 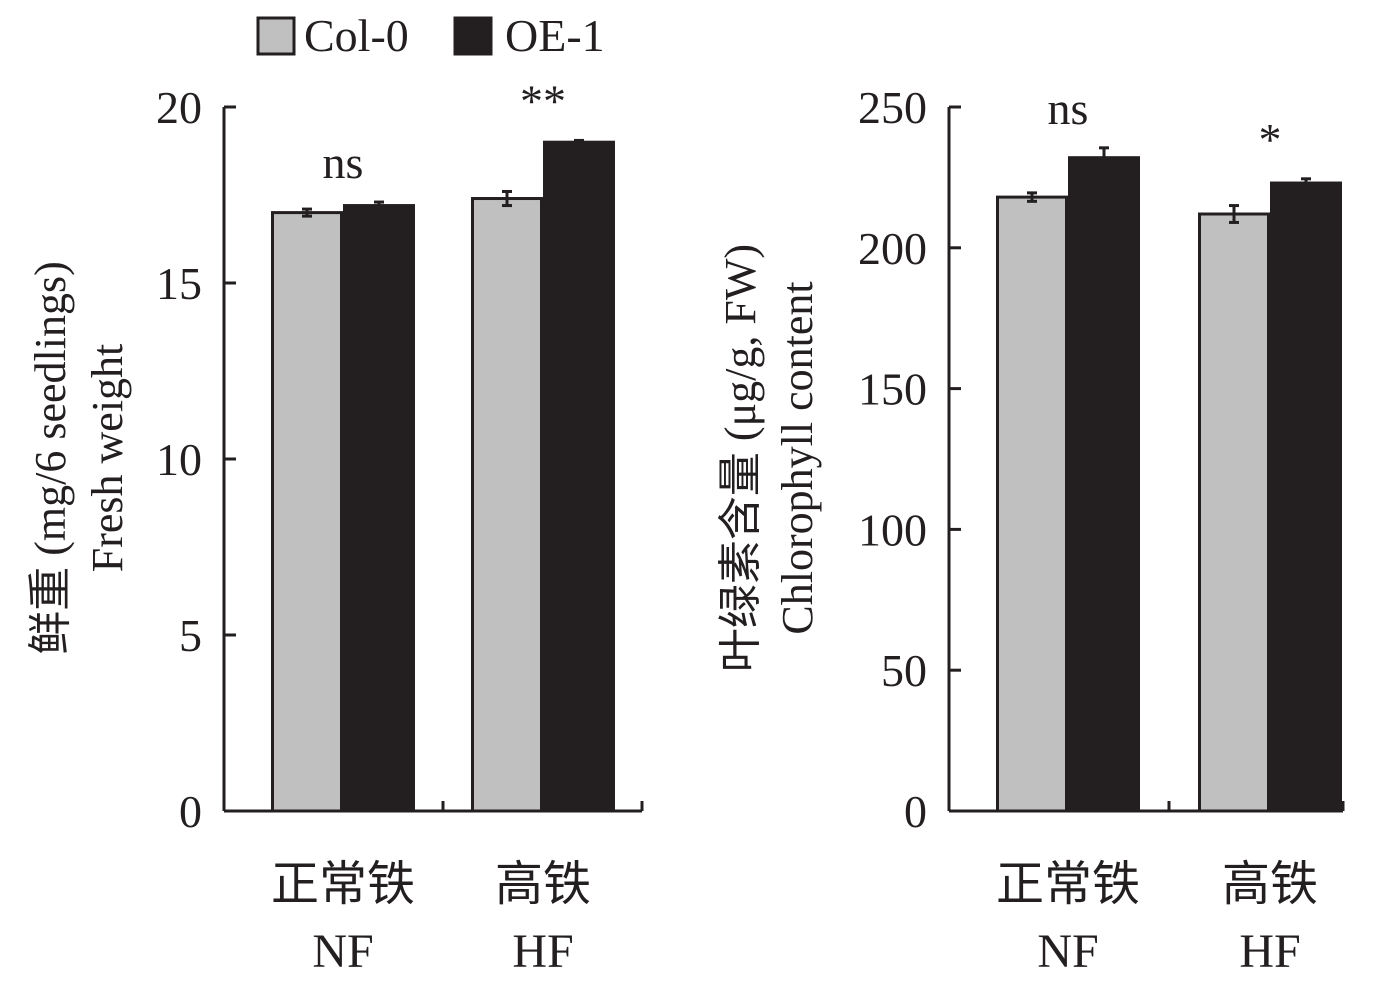 What do you see at coordinates (190, 635) in the screenshot?
I see `y-tick-label: 5` at bounding box center [190, 635].